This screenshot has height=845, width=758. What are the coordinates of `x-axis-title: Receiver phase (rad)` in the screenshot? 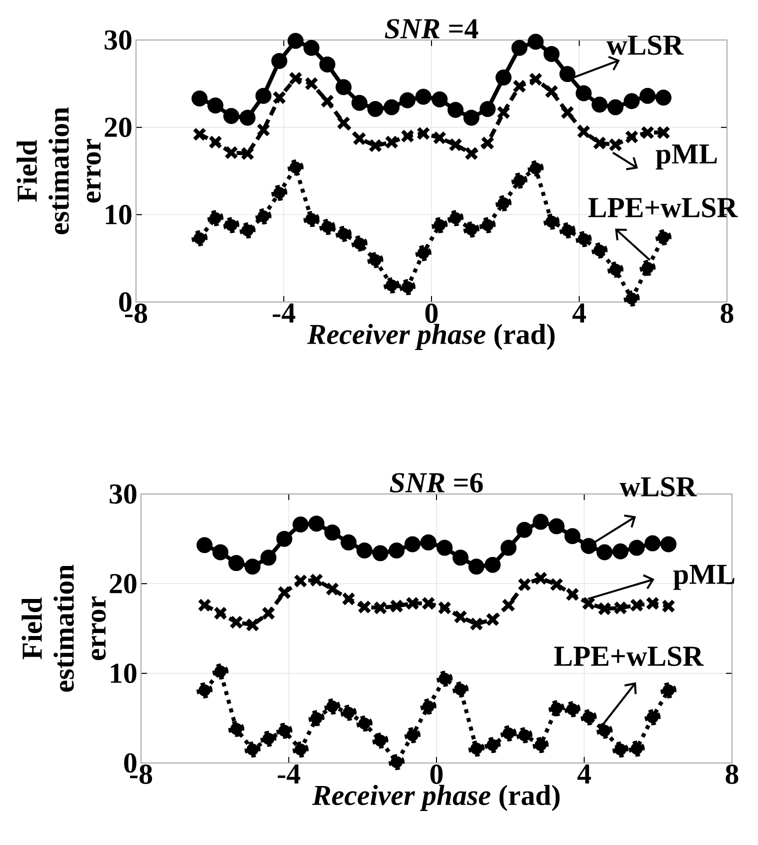 It's located at (431, 337).